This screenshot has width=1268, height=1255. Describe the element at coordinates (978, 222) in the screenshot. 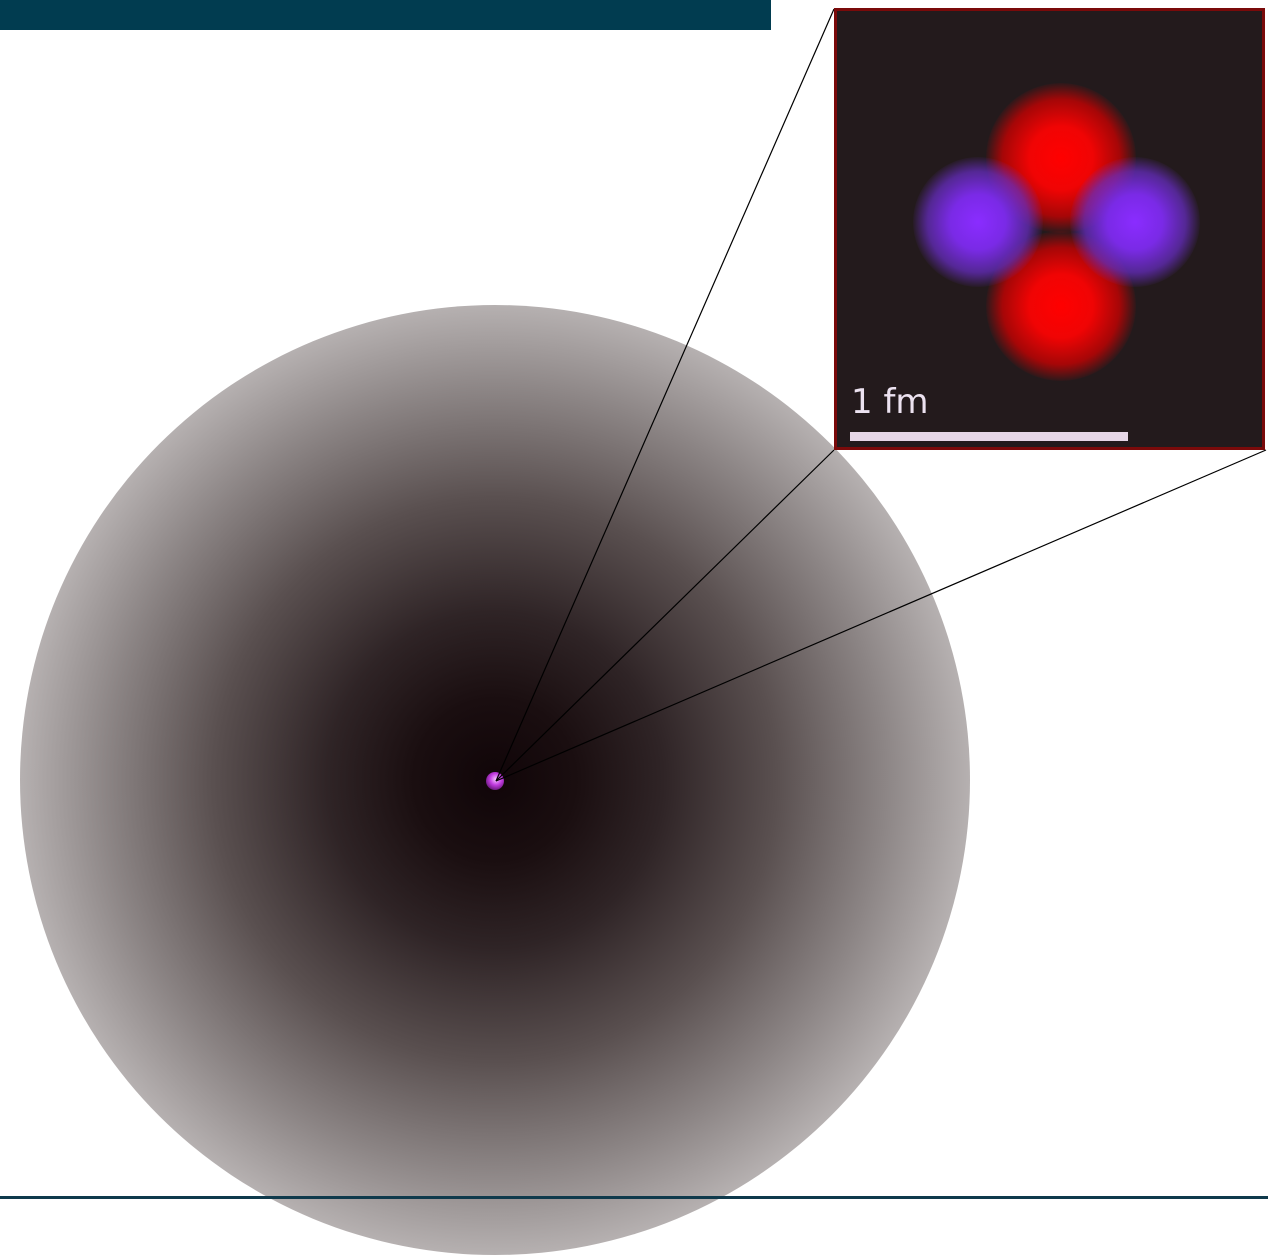

I see `neutron-left` at that location.